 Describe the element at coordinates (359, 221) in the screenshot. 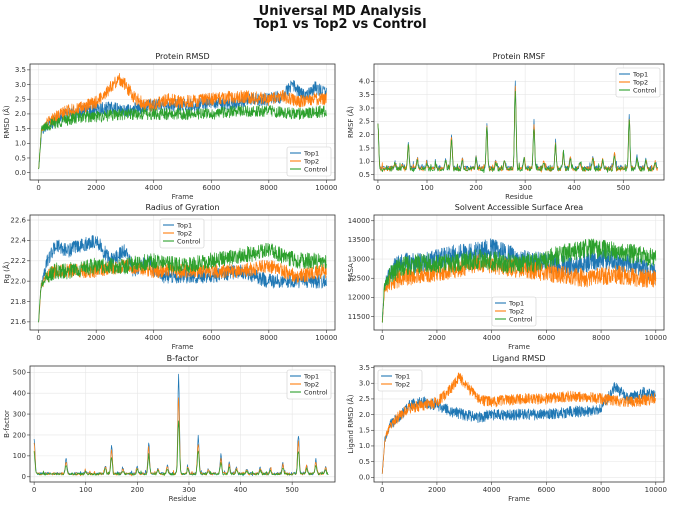

I see `y-tick-label: 14000` at that location.